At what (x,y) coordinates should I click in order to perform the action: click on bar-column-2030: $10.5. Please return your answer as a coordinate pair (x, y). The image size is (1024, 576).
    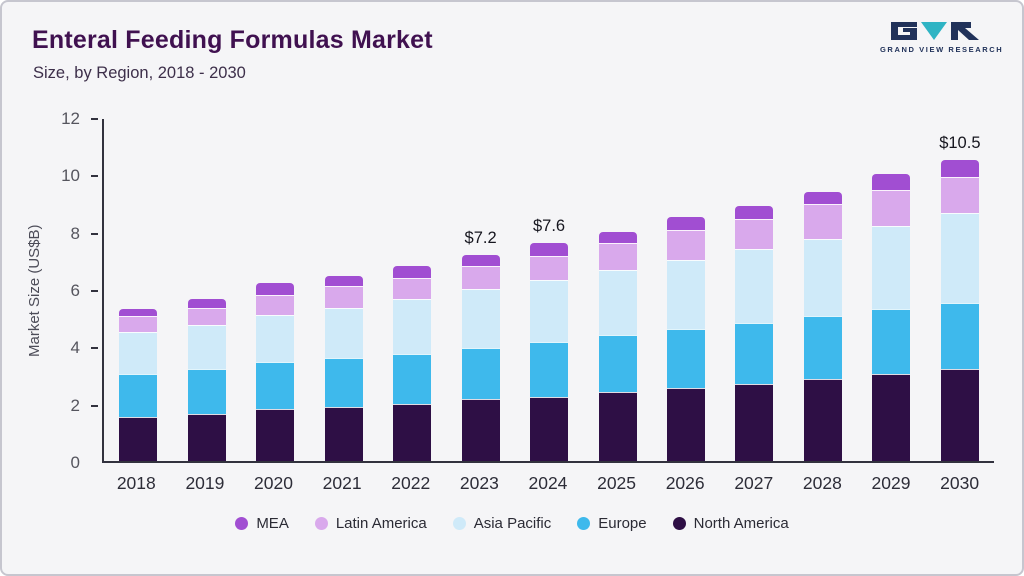
    Looking at the image, I should click on (960, 290).